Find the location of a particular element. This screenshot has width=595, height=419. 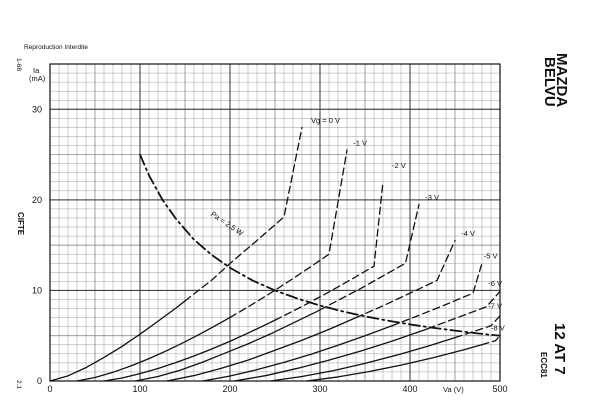

x-axis-tick-label: 100 is located at coordinates (139, 389).